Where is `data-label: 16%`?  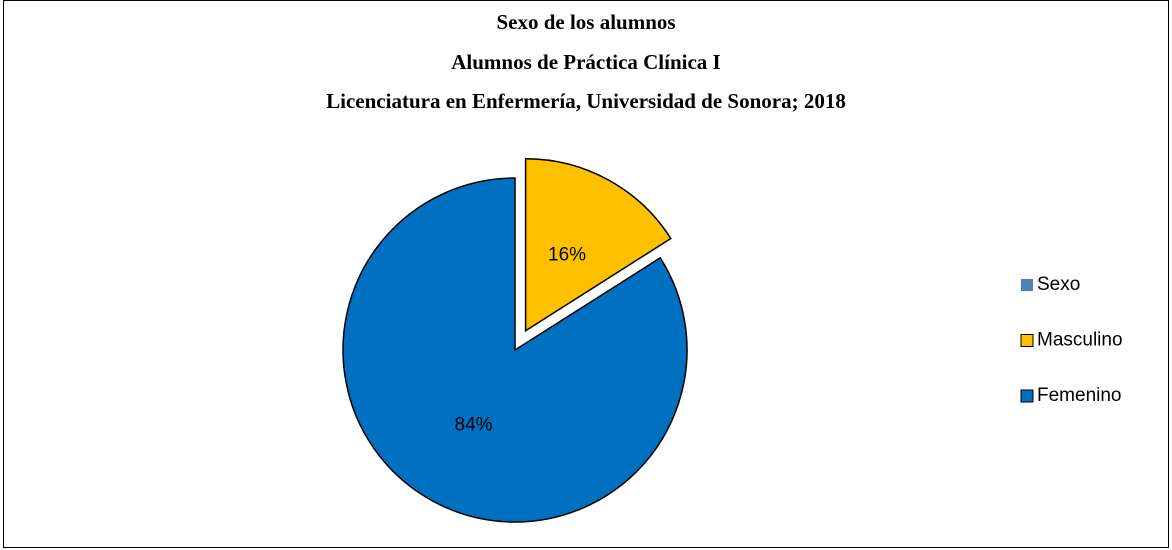
data-label: 16% is located at coordinates (567, 254).